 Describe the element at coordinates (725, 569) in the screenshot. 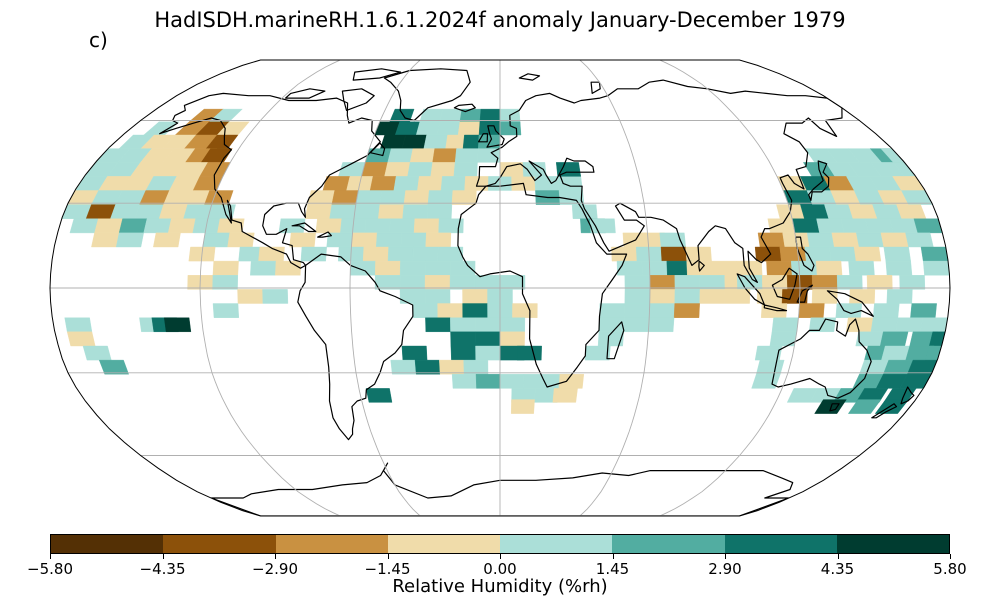

I see `colorbar-tick-label: 2.90` at that location.